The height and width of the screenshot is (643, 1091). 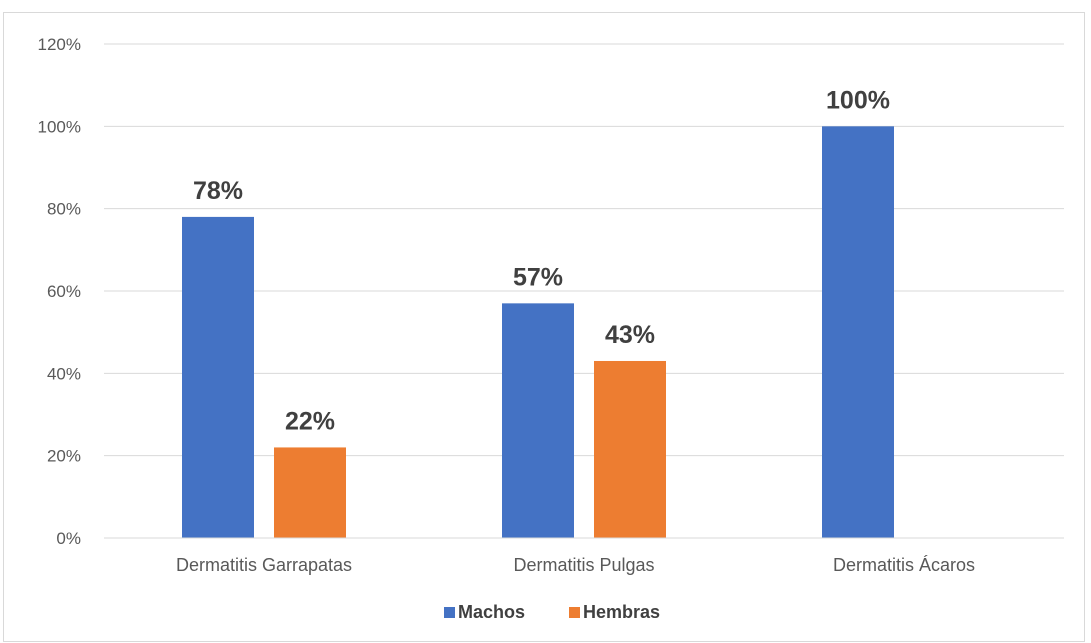 I want to click on data-label: 43%, so click(x=630, y=335).